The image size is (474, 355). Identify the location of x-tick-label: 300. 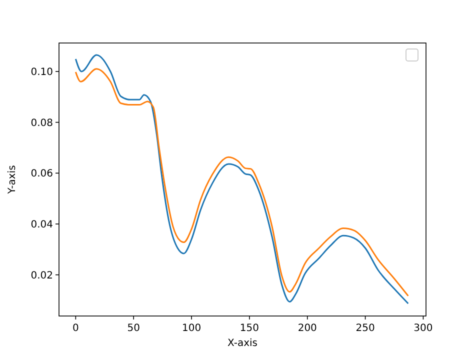
(423, 328).